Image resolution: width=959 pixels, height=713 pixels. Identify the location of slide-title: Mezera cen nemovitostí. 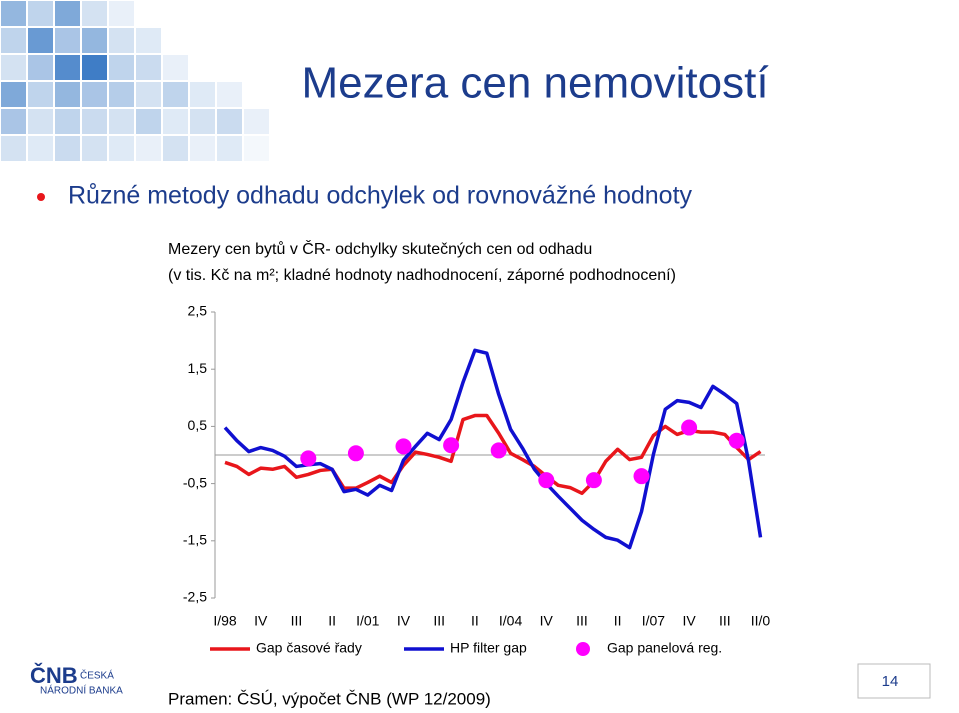
(535, 83).